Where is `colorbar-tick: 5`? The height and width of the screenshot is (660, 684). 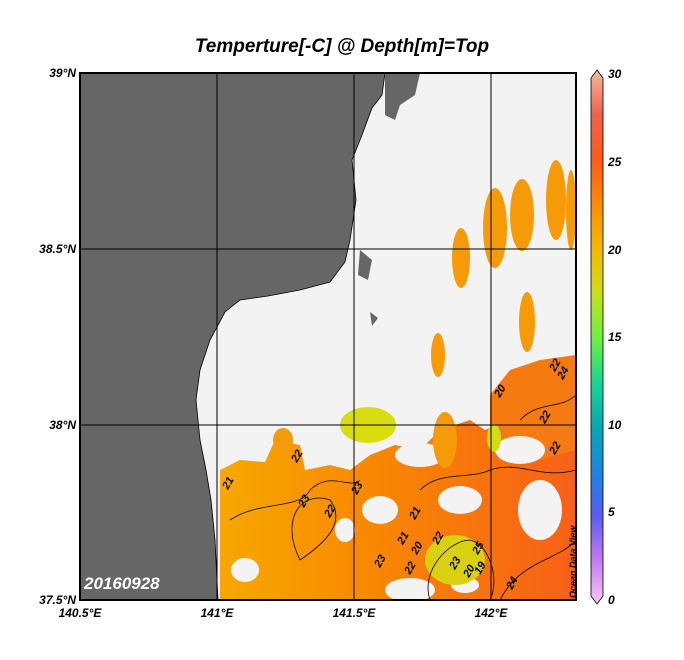 colorbar-tick: 5 is located at coordinates (611, 512).